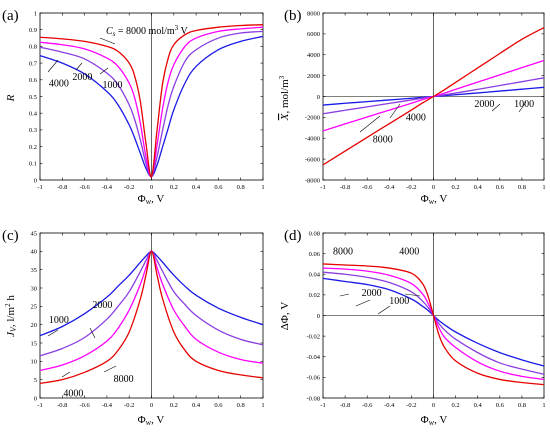  Describe the element at coordinates (33, 114) in the screenshot. I see `y-tick-label: 0.4` at that location.